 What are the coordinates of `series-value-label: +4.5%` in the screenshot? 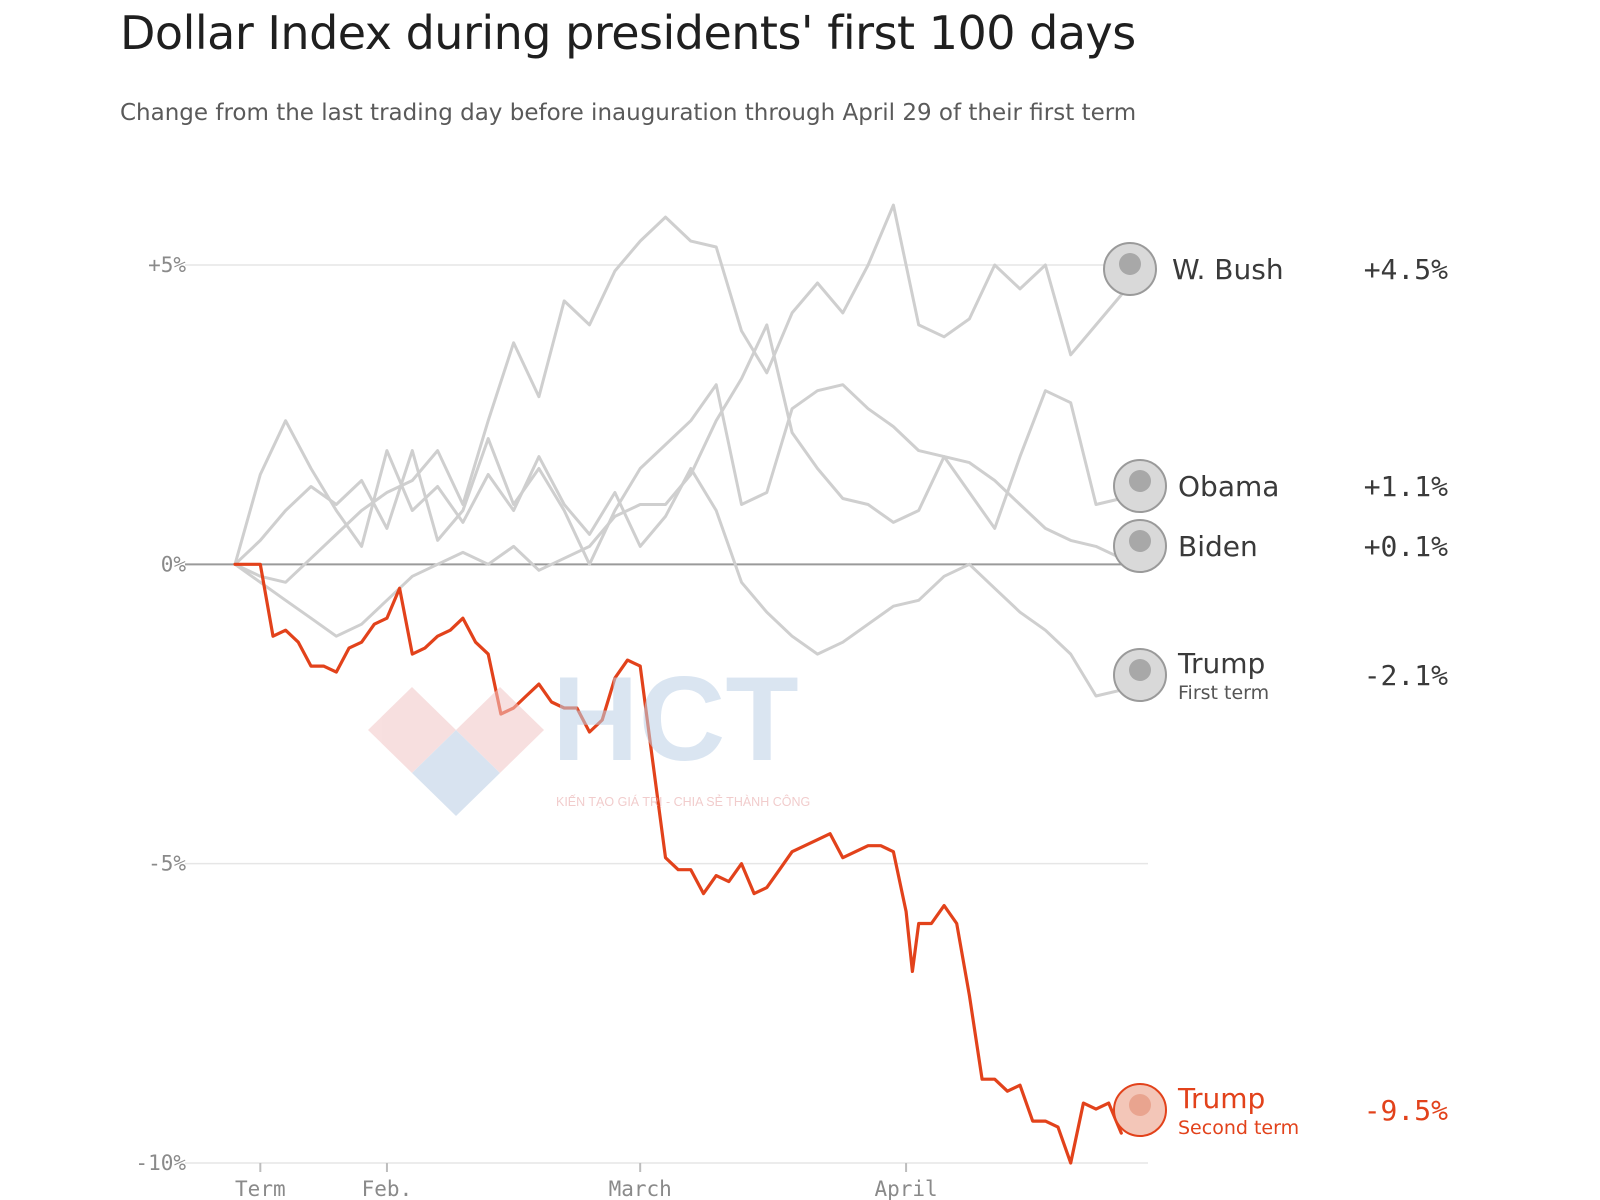 It's located at (1406, 269).